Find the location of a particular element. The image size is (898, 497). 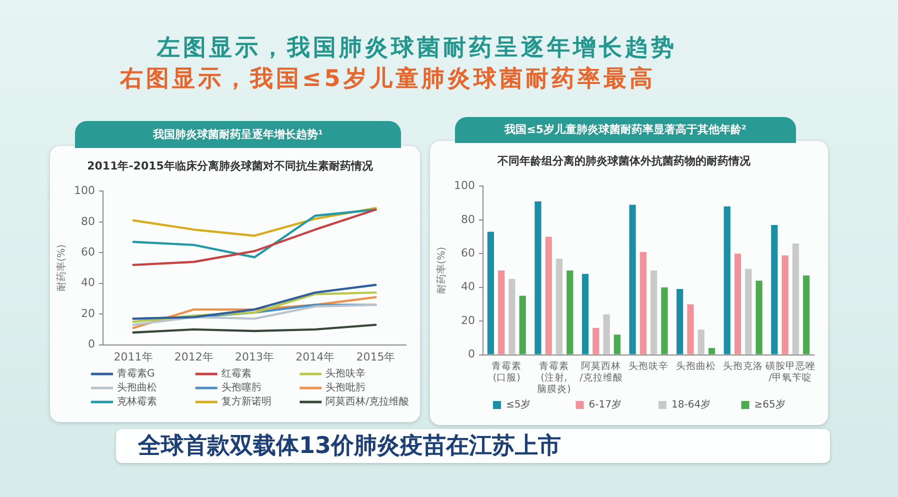

legend-label: 青霉素G is located at coordinates (135, 374).